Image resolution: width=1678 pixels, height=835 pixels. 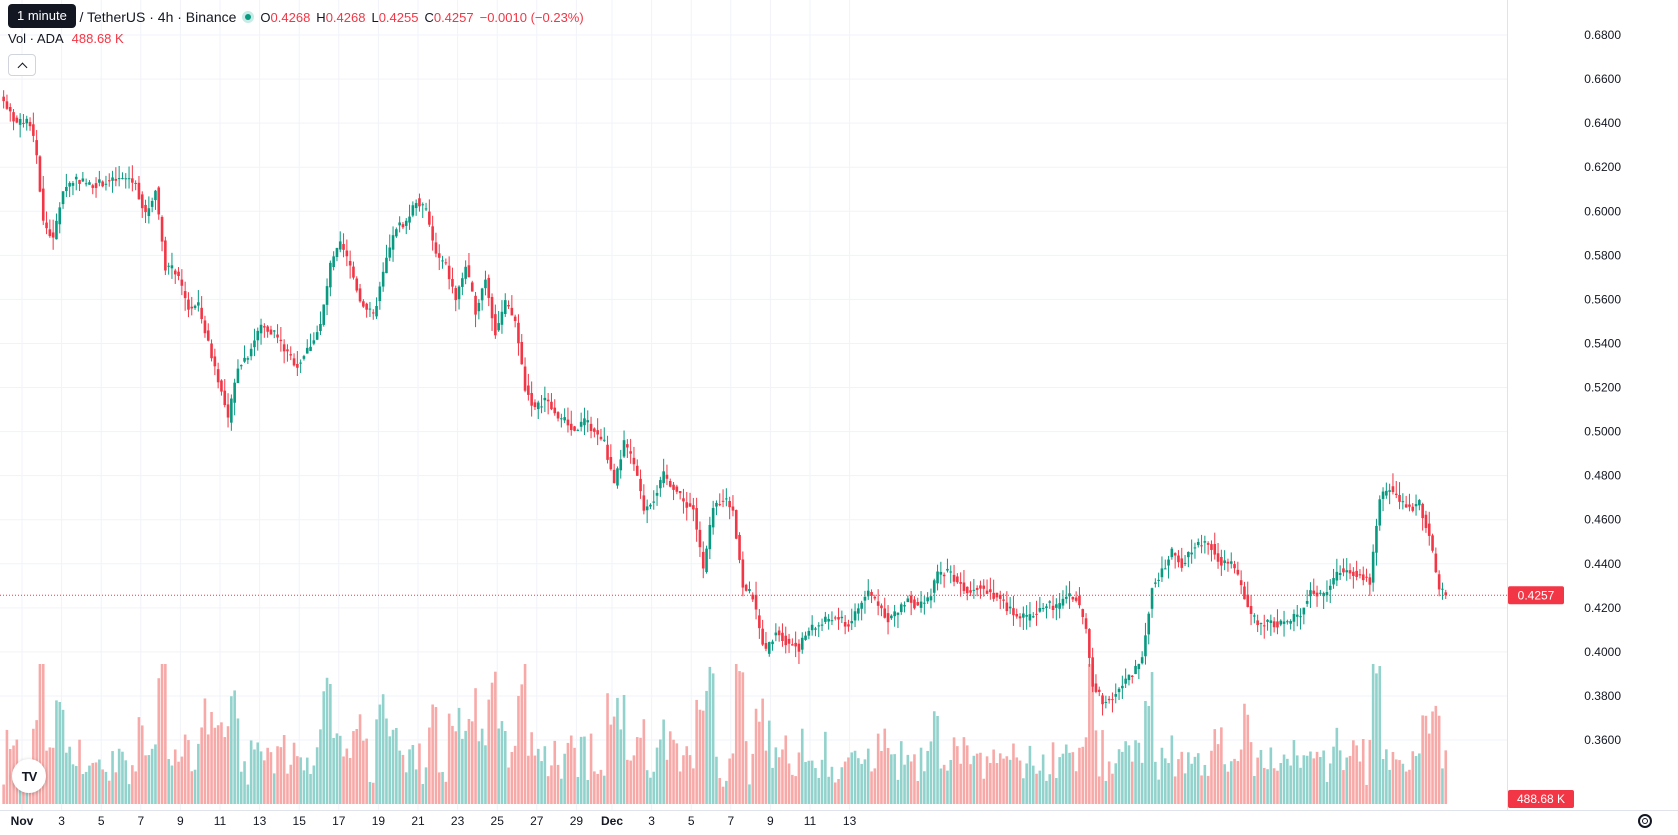 I want to click on collapse-legend-button, so click(x=22, y=65).